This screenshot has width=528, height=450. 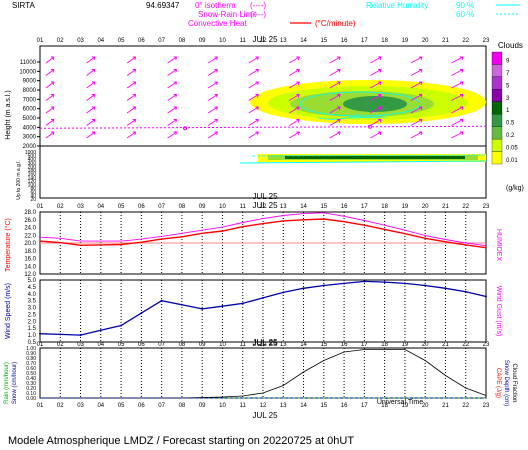 What do you see at coordinates (8, 245) in the screenshot?
I see `temperature-axis-label: Temperature (°C)` at bounding box center [8, 245].